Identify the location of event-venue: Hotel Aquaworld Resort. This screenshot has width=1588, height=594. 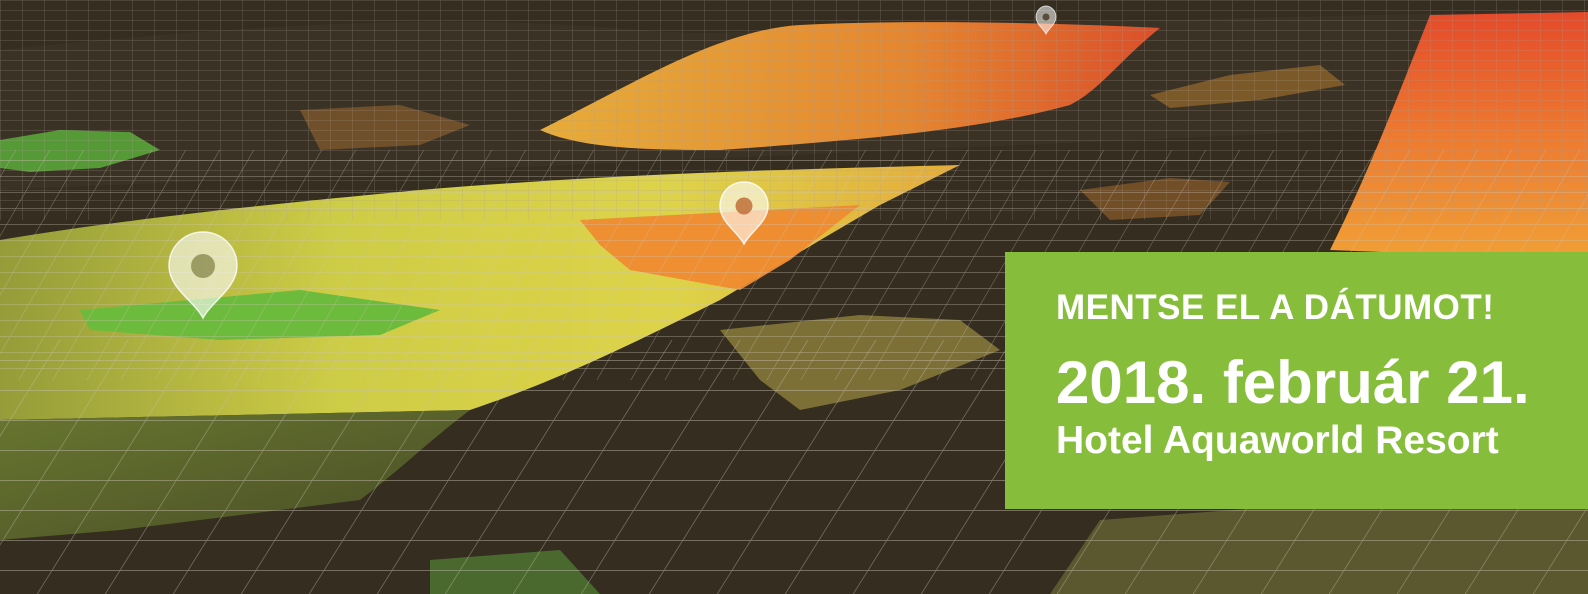
(1277, 440).